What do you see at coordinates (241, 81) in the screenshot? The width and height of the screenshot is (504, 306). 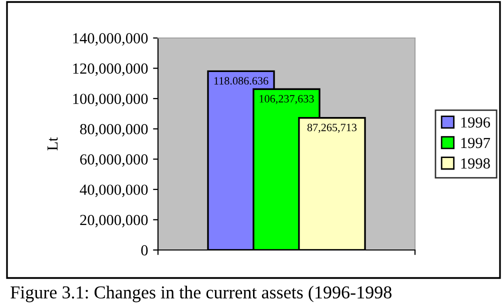 I see `data-label: 118.086.636` at bounding box center [241, 81].